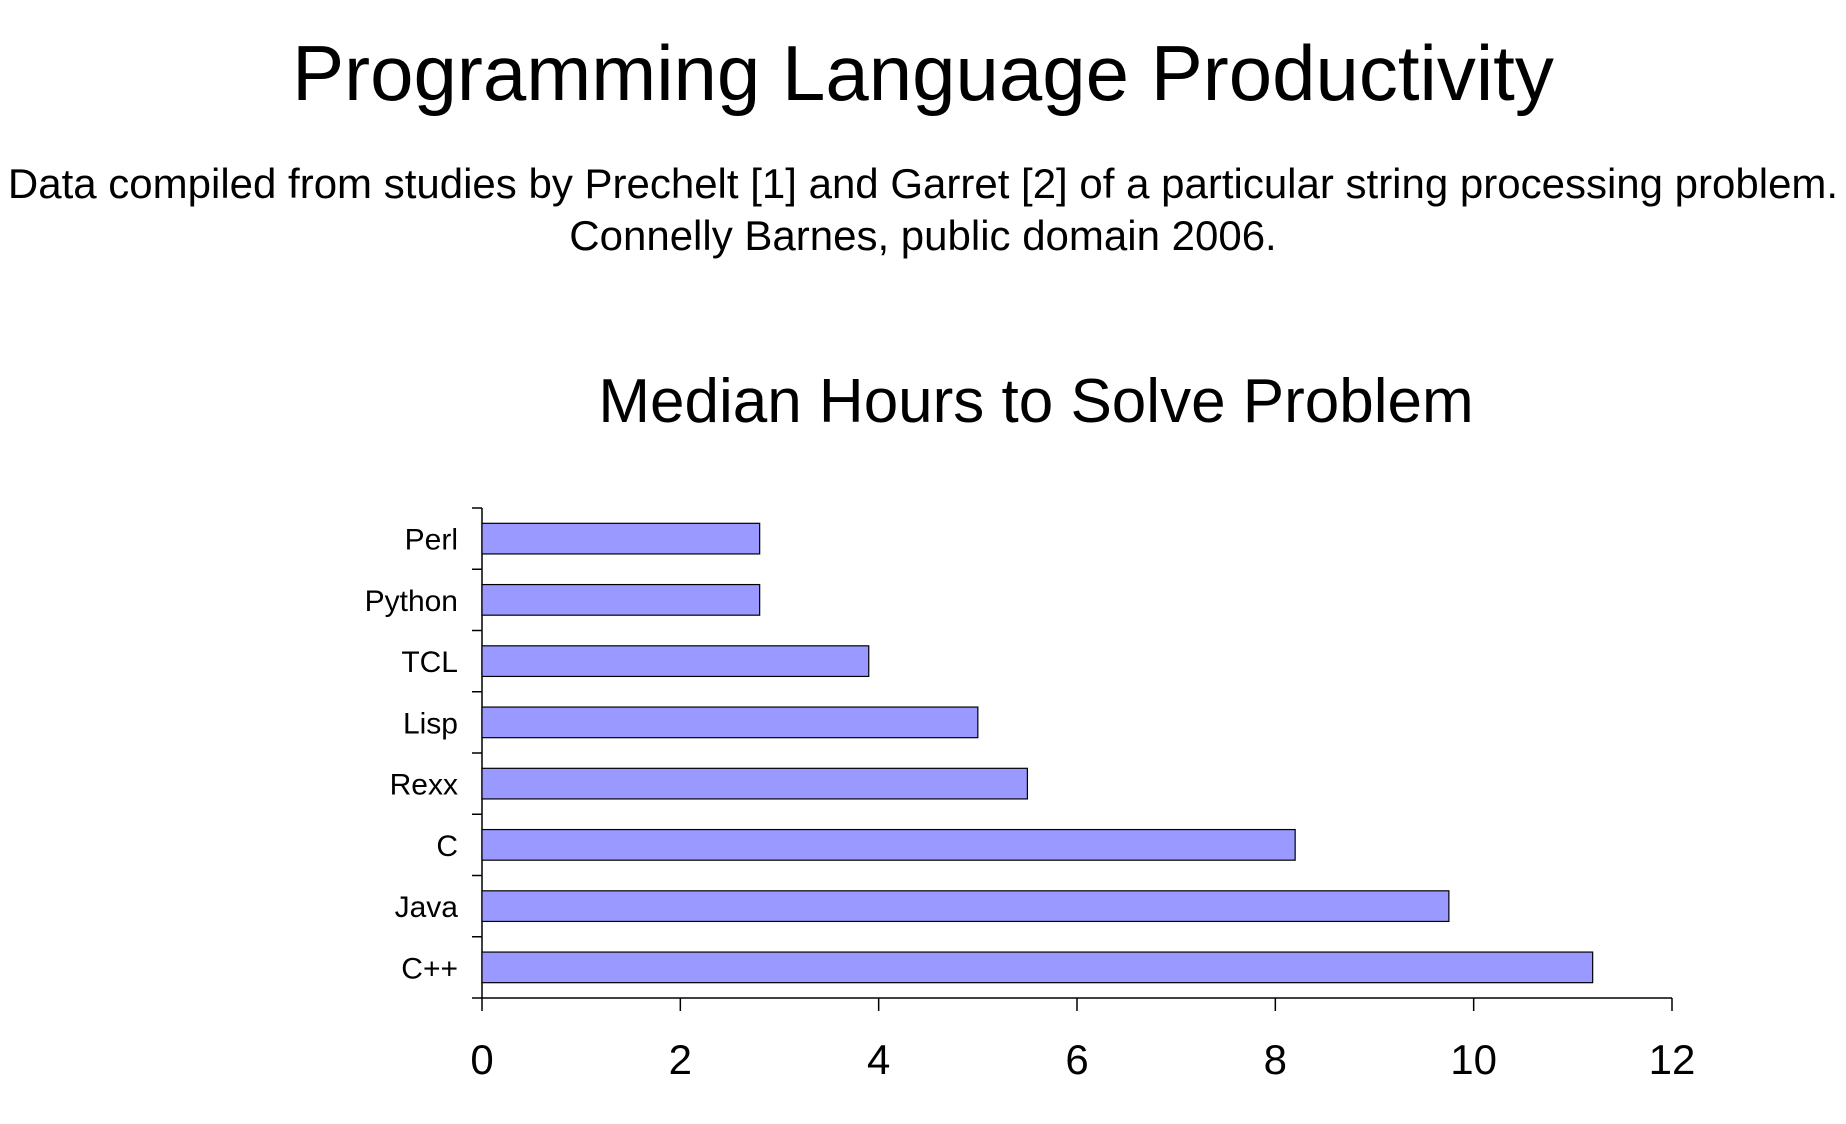 The image size is (1846, 1124). Describe the element at coordinates (1275, 1059) in the screenshot. I see `x-tick-label: 8` at that location.